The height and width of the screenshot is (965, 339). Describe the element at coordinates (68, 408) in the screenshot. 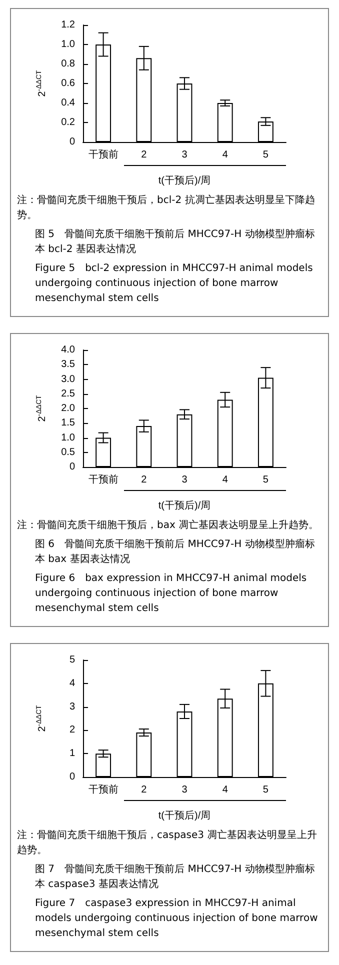

I see `y-tick-label: 2.0` at that location.